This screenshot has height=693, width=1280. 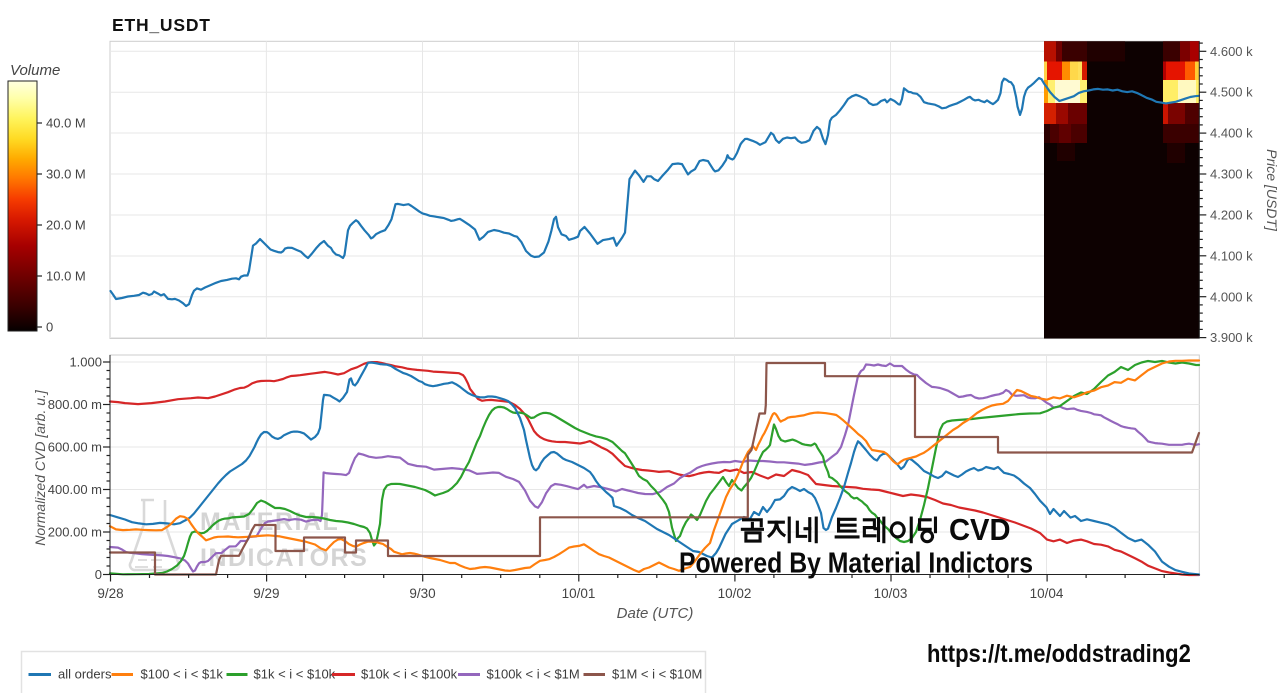 What do you see at coordinates (1272, 190) in the screenshot?
I see `svg-text: Price [USDT]` at bounding box center [1272, 190].